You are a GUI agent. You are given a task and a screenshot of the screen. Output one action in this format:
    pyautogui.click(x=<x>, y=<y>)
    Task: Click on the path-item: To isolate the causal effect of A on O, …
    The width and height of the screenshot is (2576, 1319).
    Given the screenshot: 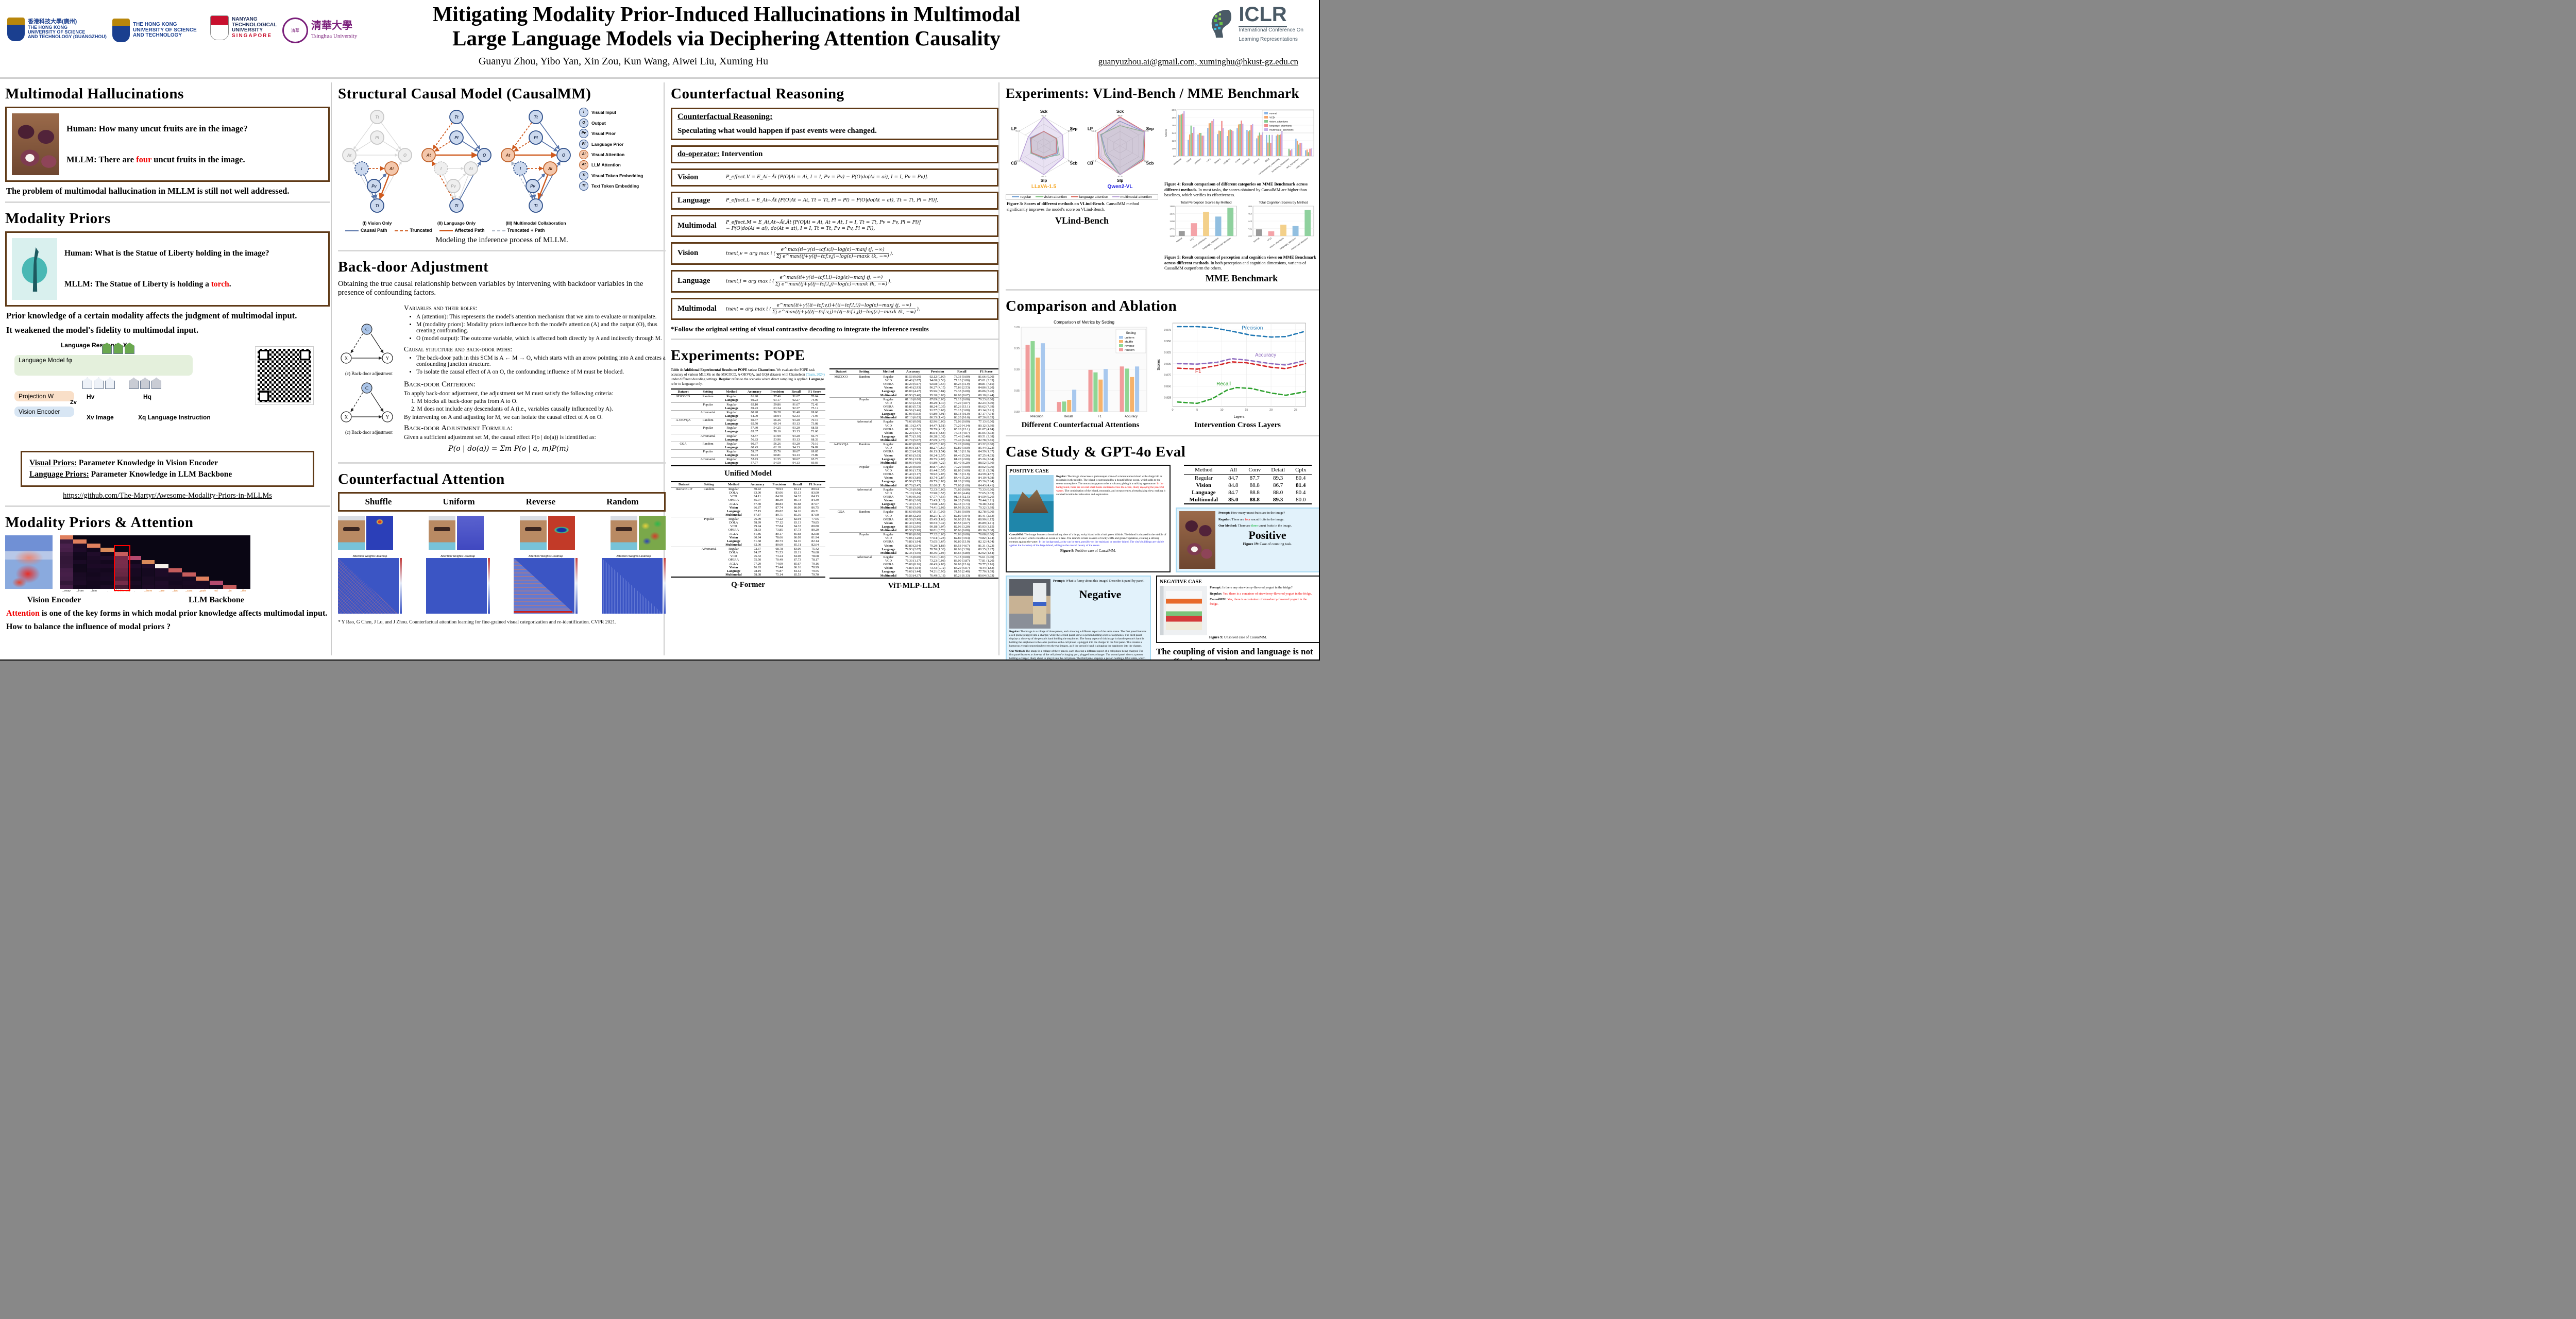 What is the action you would take?
    pyautogui.click(x=541, y=372)
    